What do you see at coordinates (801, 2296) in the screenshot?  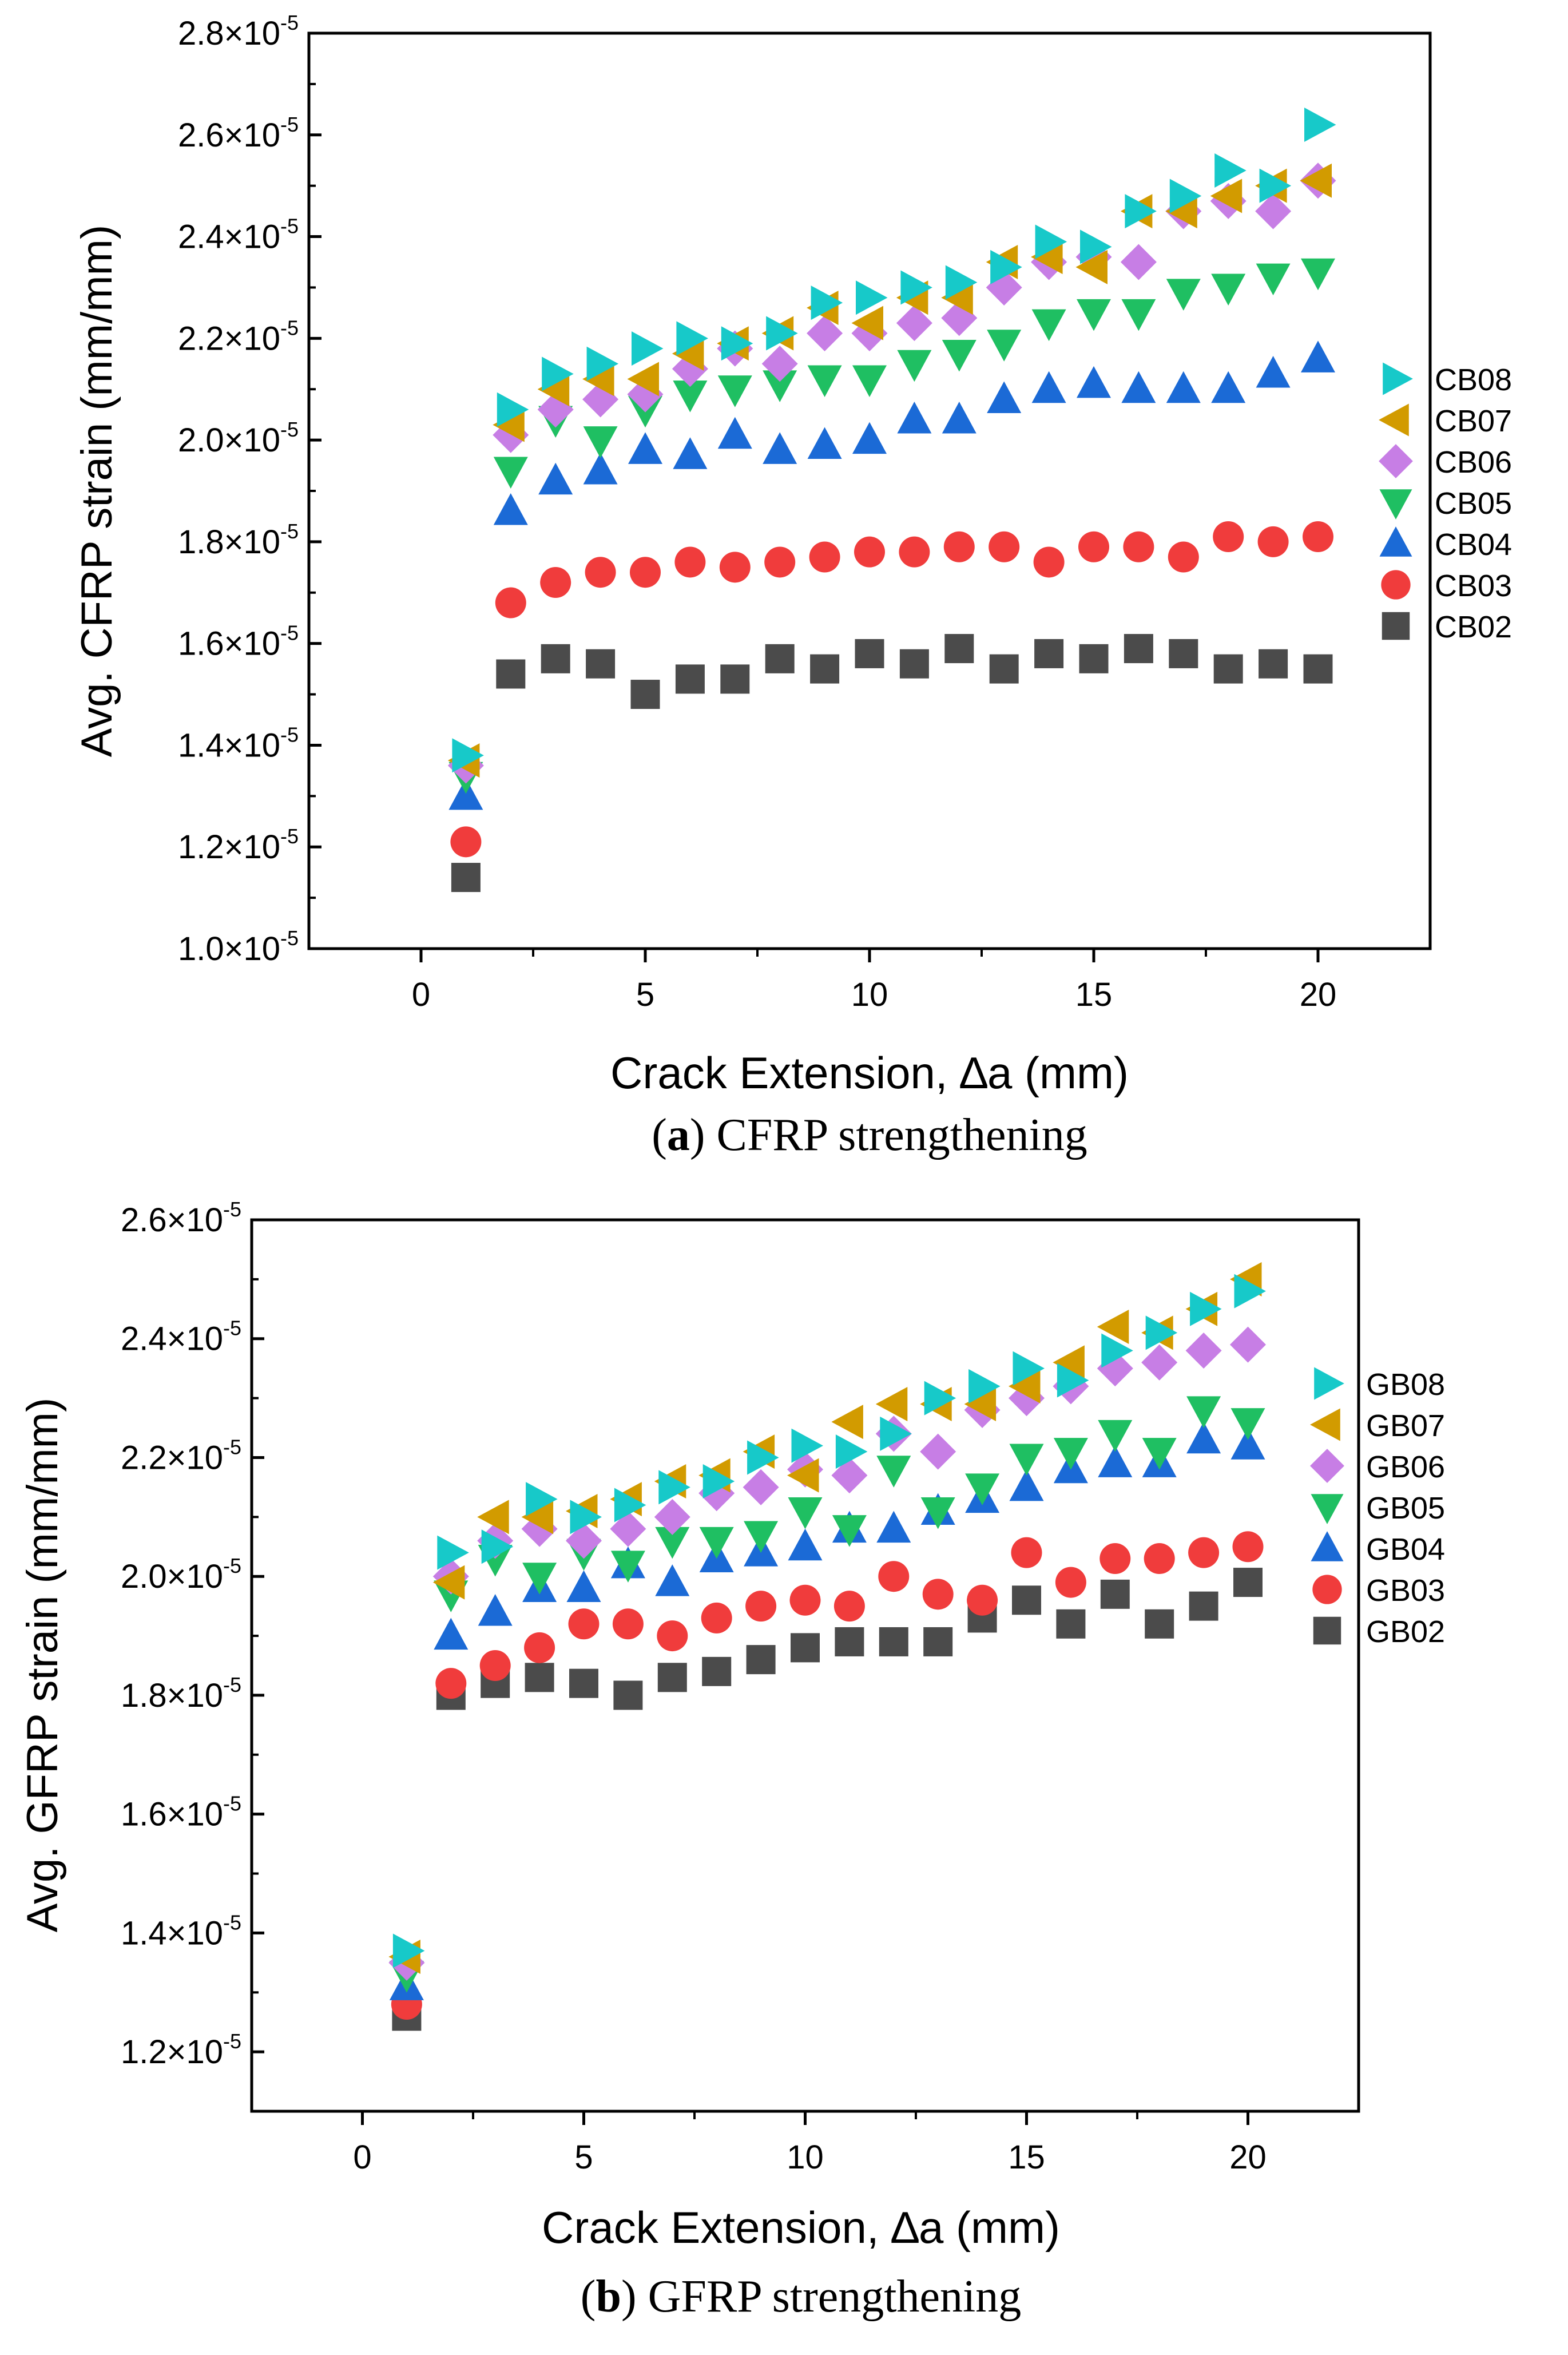 I see `panel-b-caption: (b) GFRP strengthening` at bounding box center [801, 2296].